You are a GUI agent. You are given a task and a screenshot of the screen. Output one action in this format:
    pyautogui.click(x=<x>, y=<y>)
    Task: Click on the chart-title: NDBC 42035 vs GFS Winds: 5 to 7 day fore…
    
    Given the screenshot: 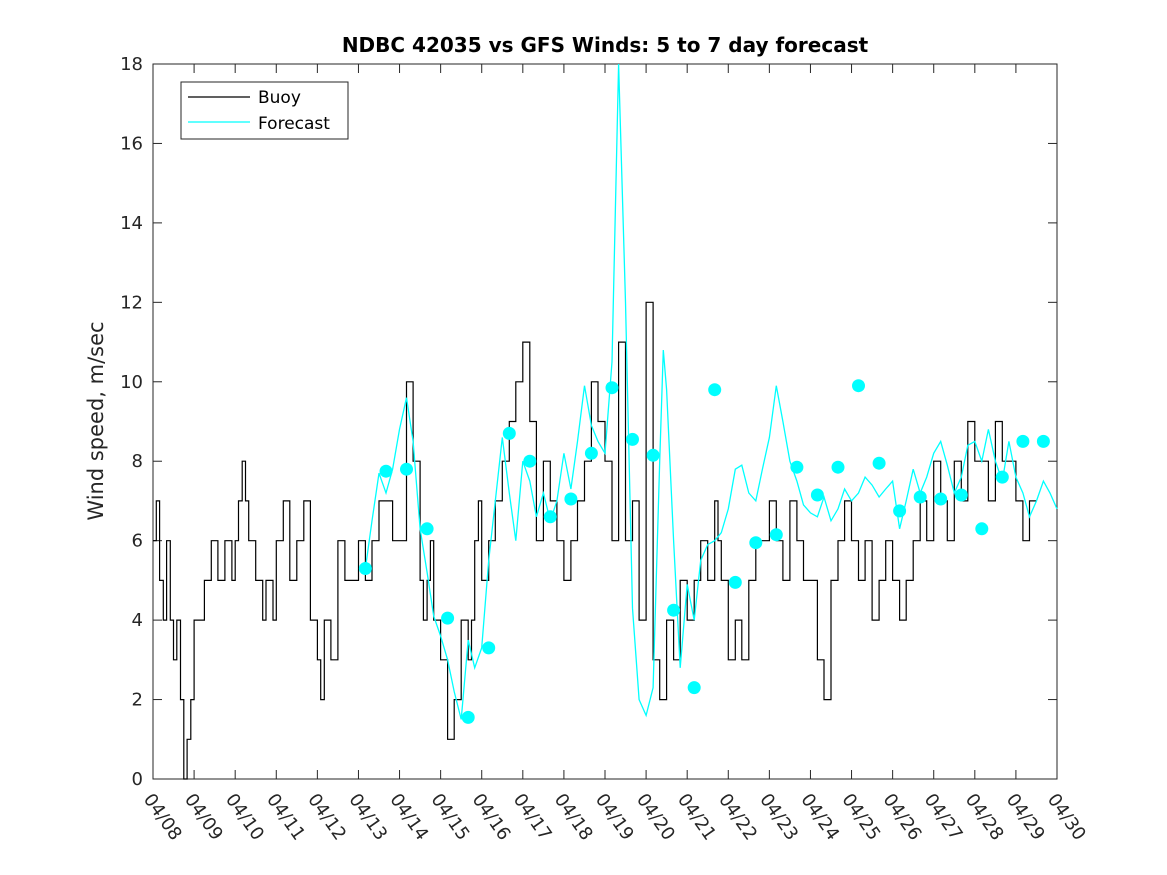 What is the action you would take?
    pyautogui.click(x=605, y=45)
    